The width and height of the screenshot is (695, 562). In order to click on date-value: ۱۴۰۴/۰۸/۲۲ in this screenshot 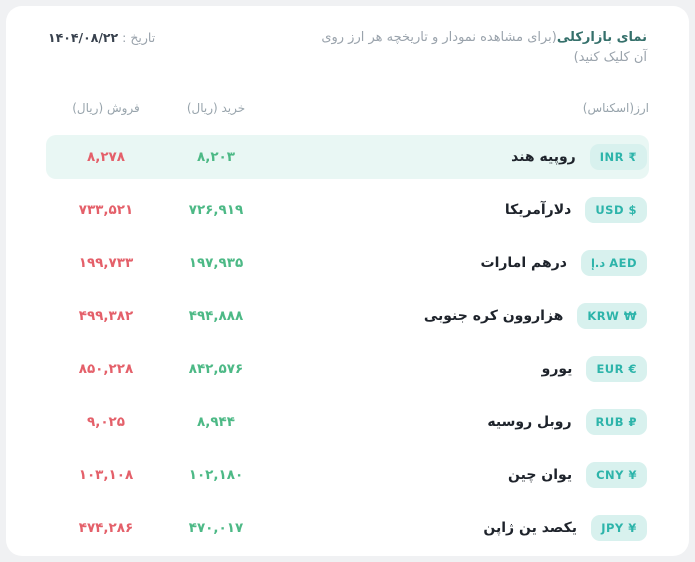, I will do `click(83, 37)`.